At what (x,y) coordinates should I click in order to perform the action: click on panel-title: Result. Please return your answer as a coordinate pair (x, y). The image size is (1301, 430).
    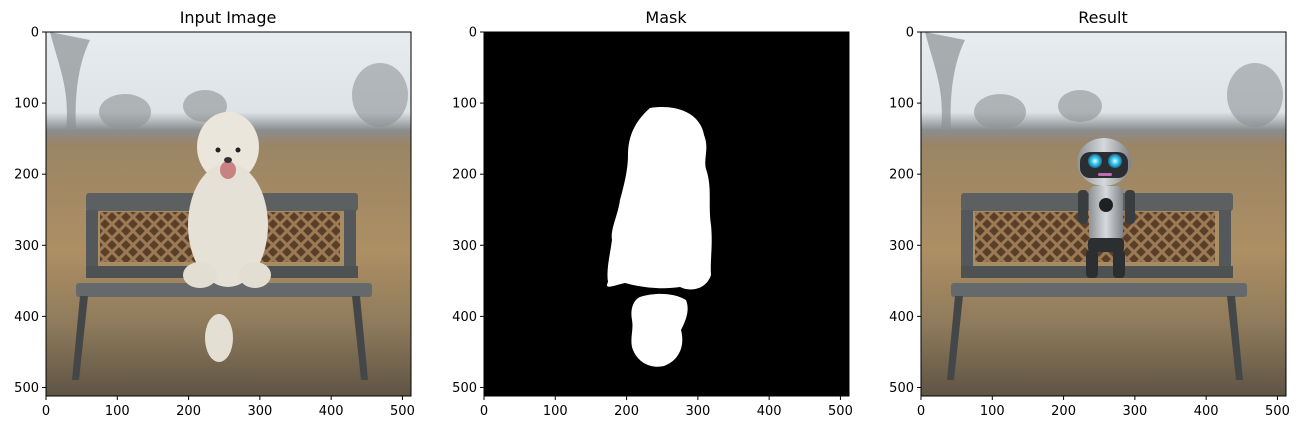
    Looking at the image, I should click on (1102, 17).